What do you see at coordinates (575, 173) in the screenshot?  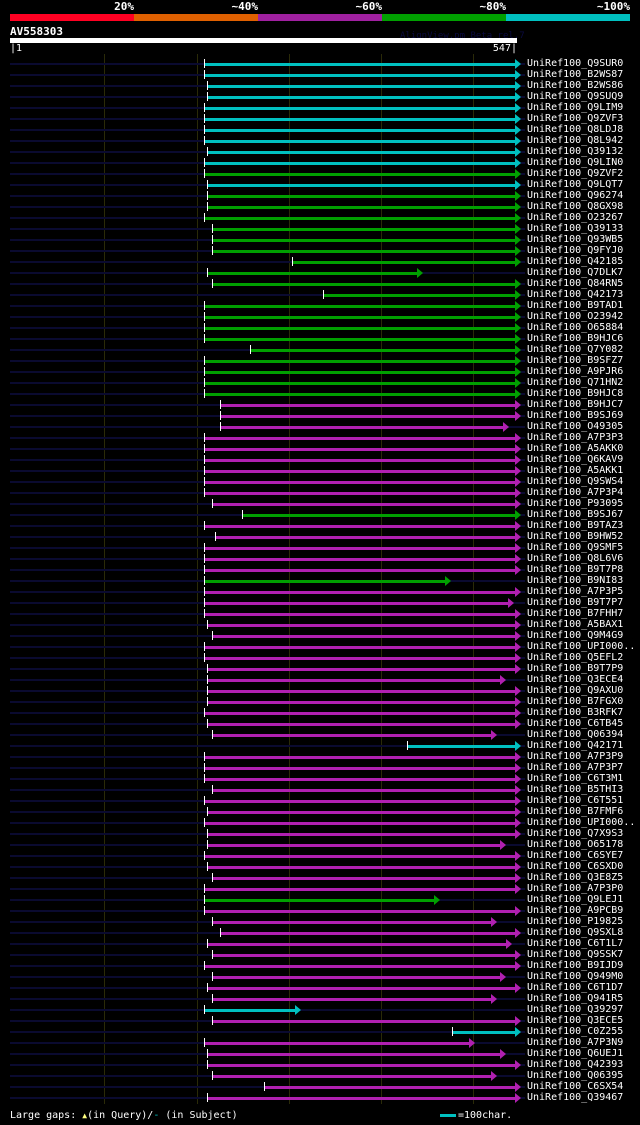 I see `hit-label: UniRef100_Q9ZVF2` at bounding box center [575, 173].